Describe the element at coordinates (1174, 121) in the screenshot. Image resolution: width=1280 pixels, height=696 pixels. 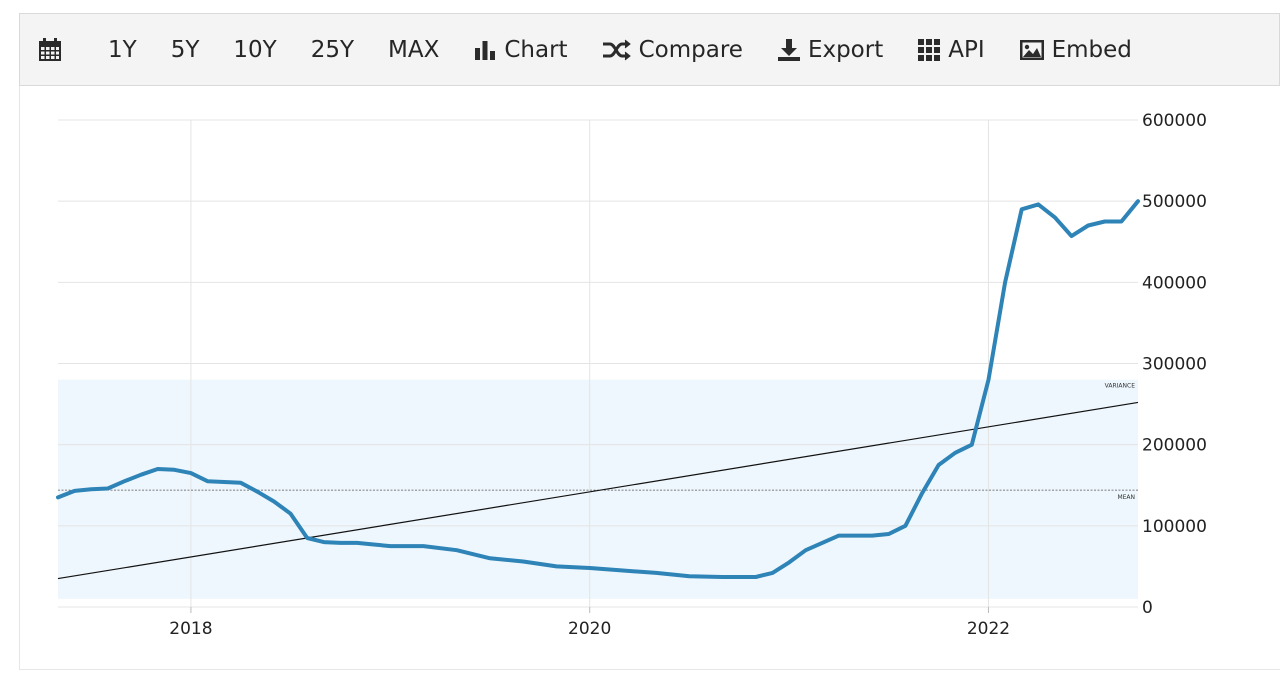
I see `y-tick-label: 600000` at that location.